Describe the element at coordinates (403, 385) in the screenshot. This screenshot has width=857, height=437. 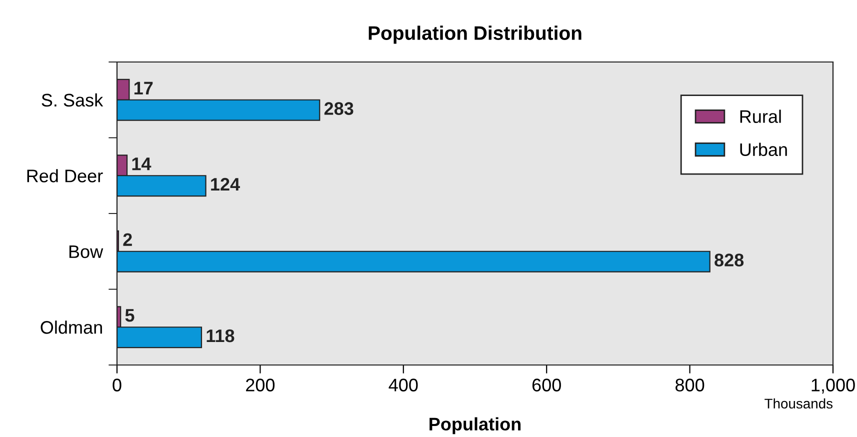
I see `x-tick-label: 400` at that location.